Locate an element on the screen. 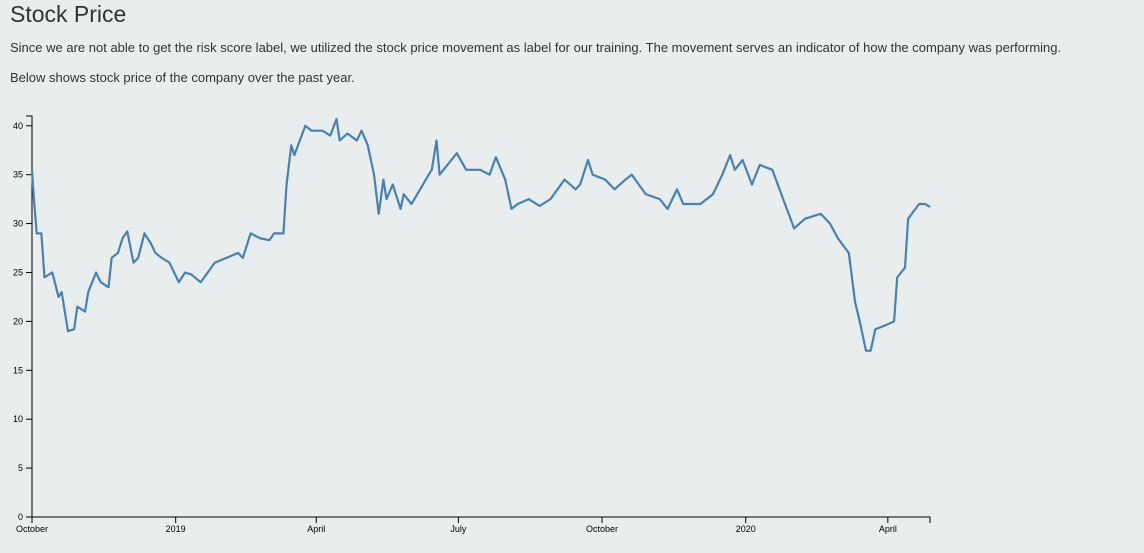  y-tick-label: 0 is located at coordinates (20, 517).